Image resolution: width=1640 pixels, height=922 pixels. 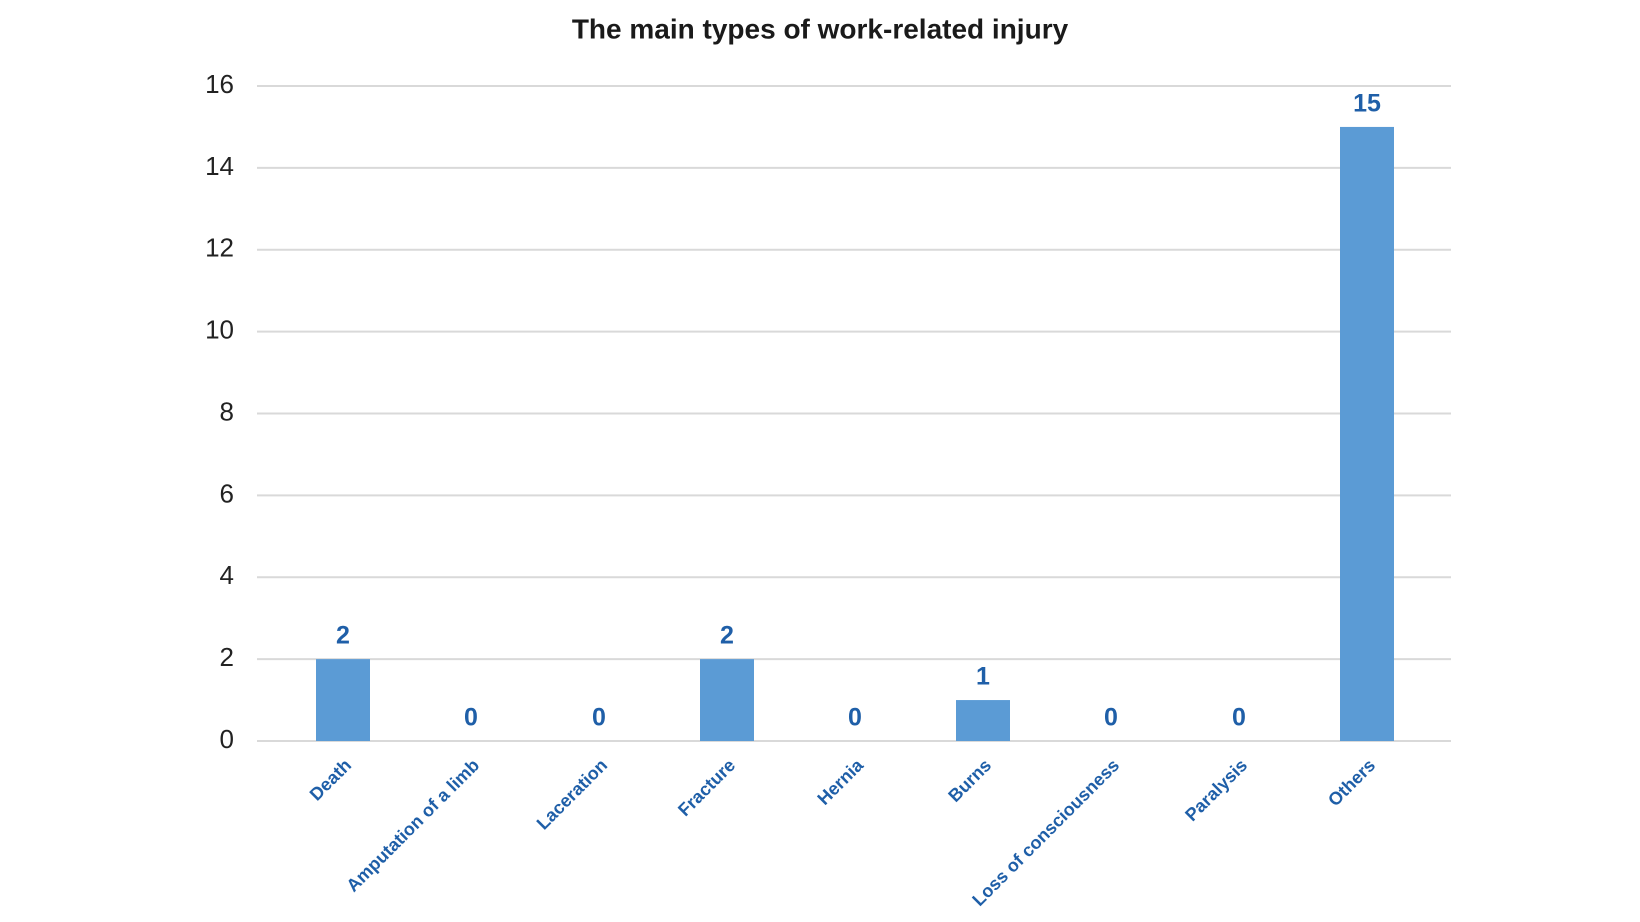 I want to click on y-tick-label: 4, so click(x=227, y=575).